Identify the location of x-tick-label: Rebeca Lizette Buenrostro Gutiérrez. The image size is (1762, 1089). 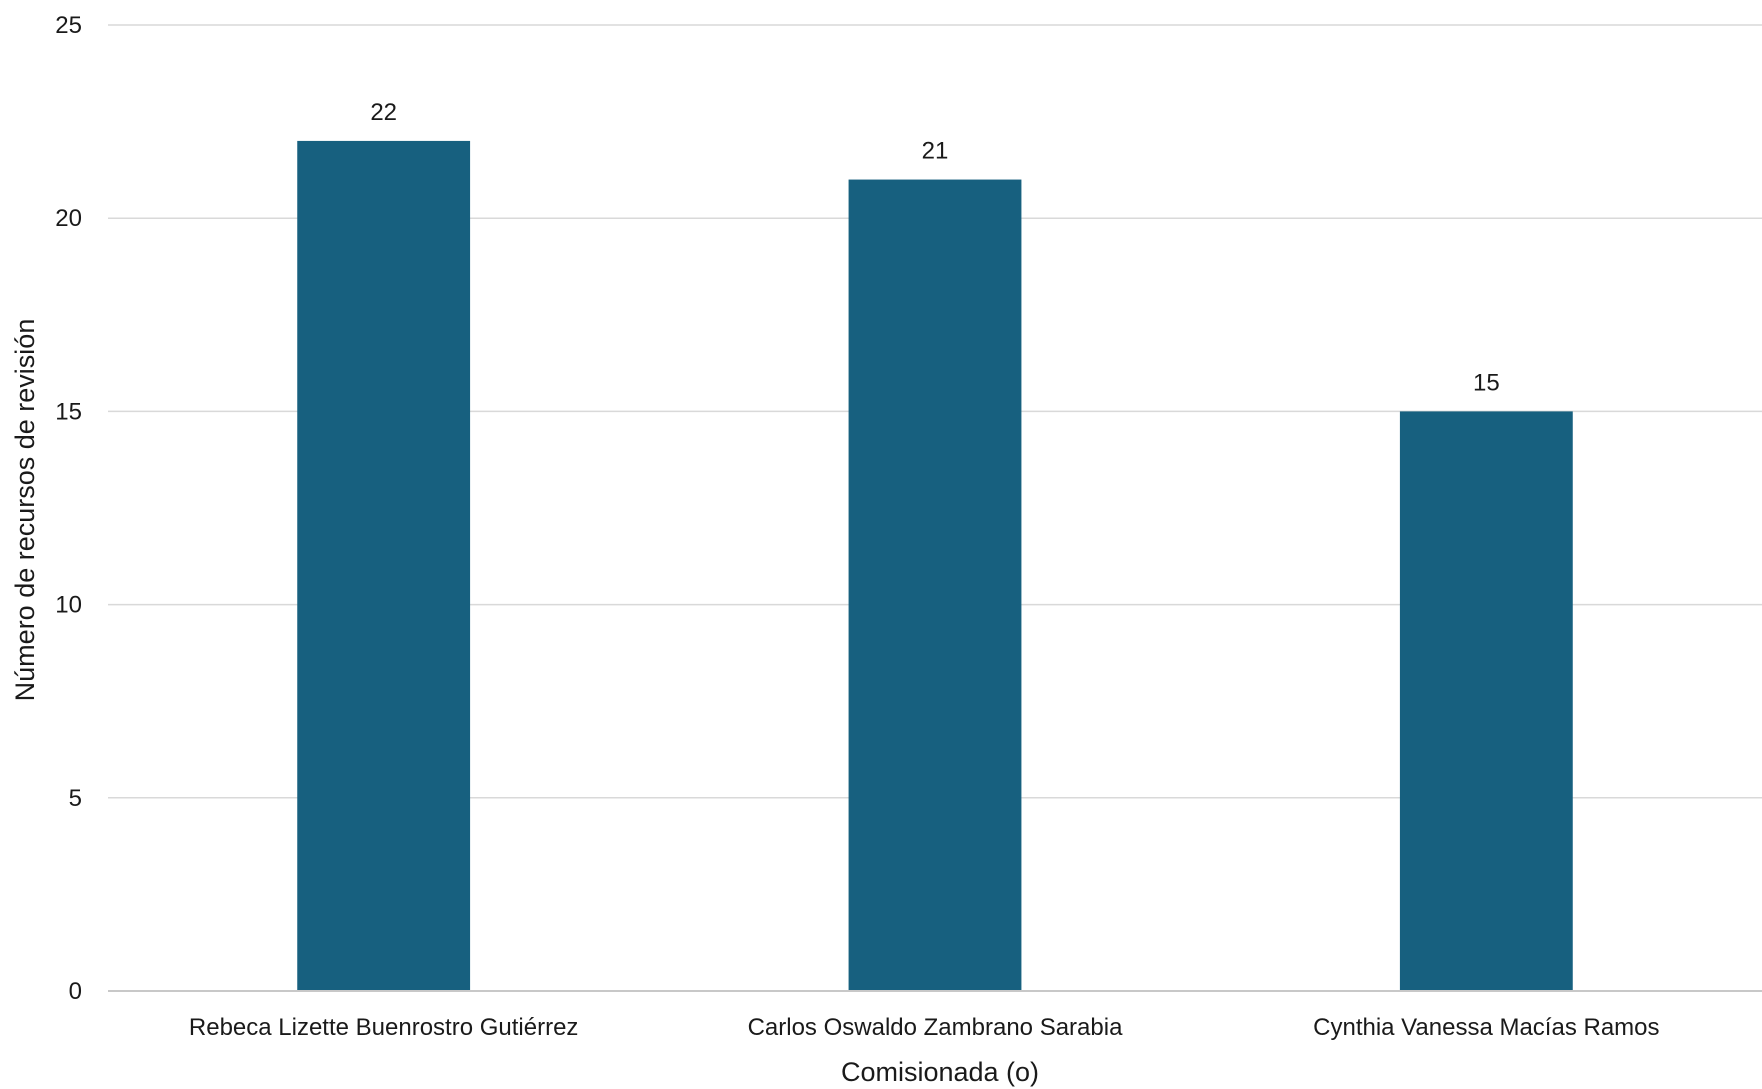
(384, 1027).